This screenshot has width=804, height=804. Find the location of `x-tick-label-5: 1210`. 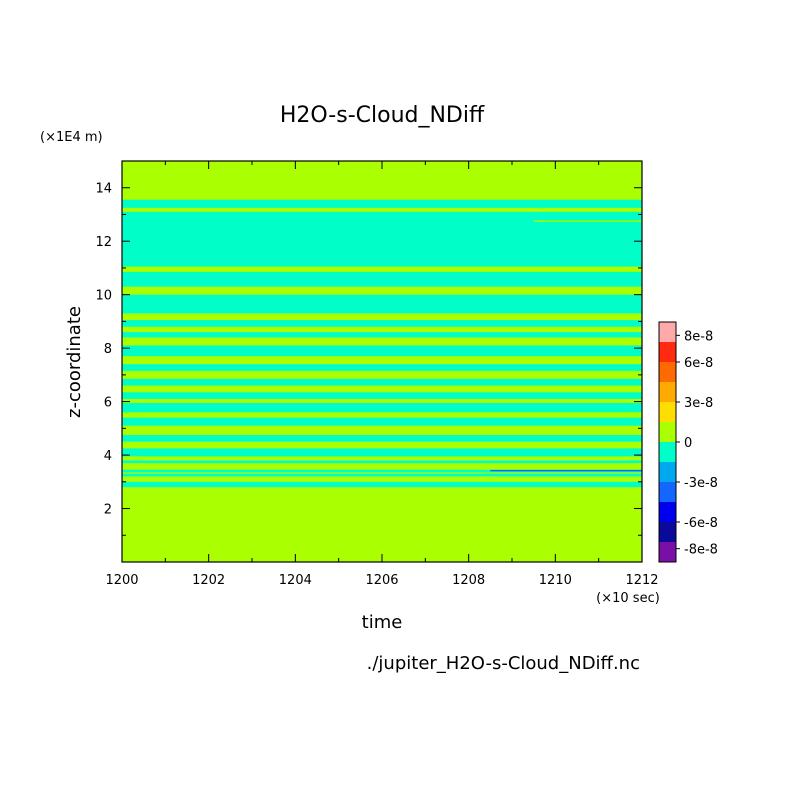

x-tick-label-5: 1210 is located at coordinates (555, 580).